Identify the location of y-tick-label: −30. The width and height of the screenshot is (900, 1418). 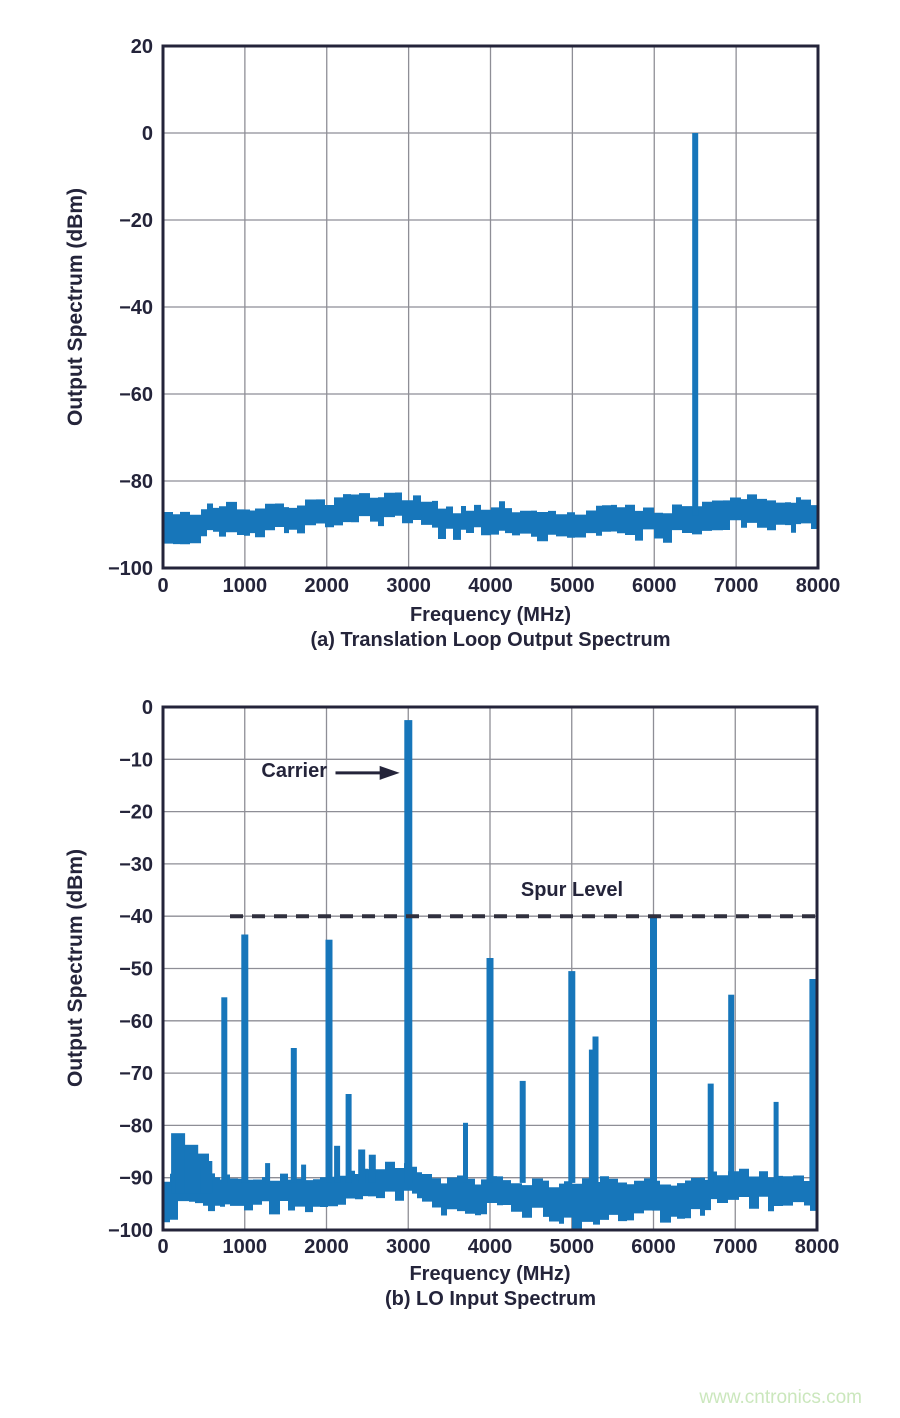
(136, 865).